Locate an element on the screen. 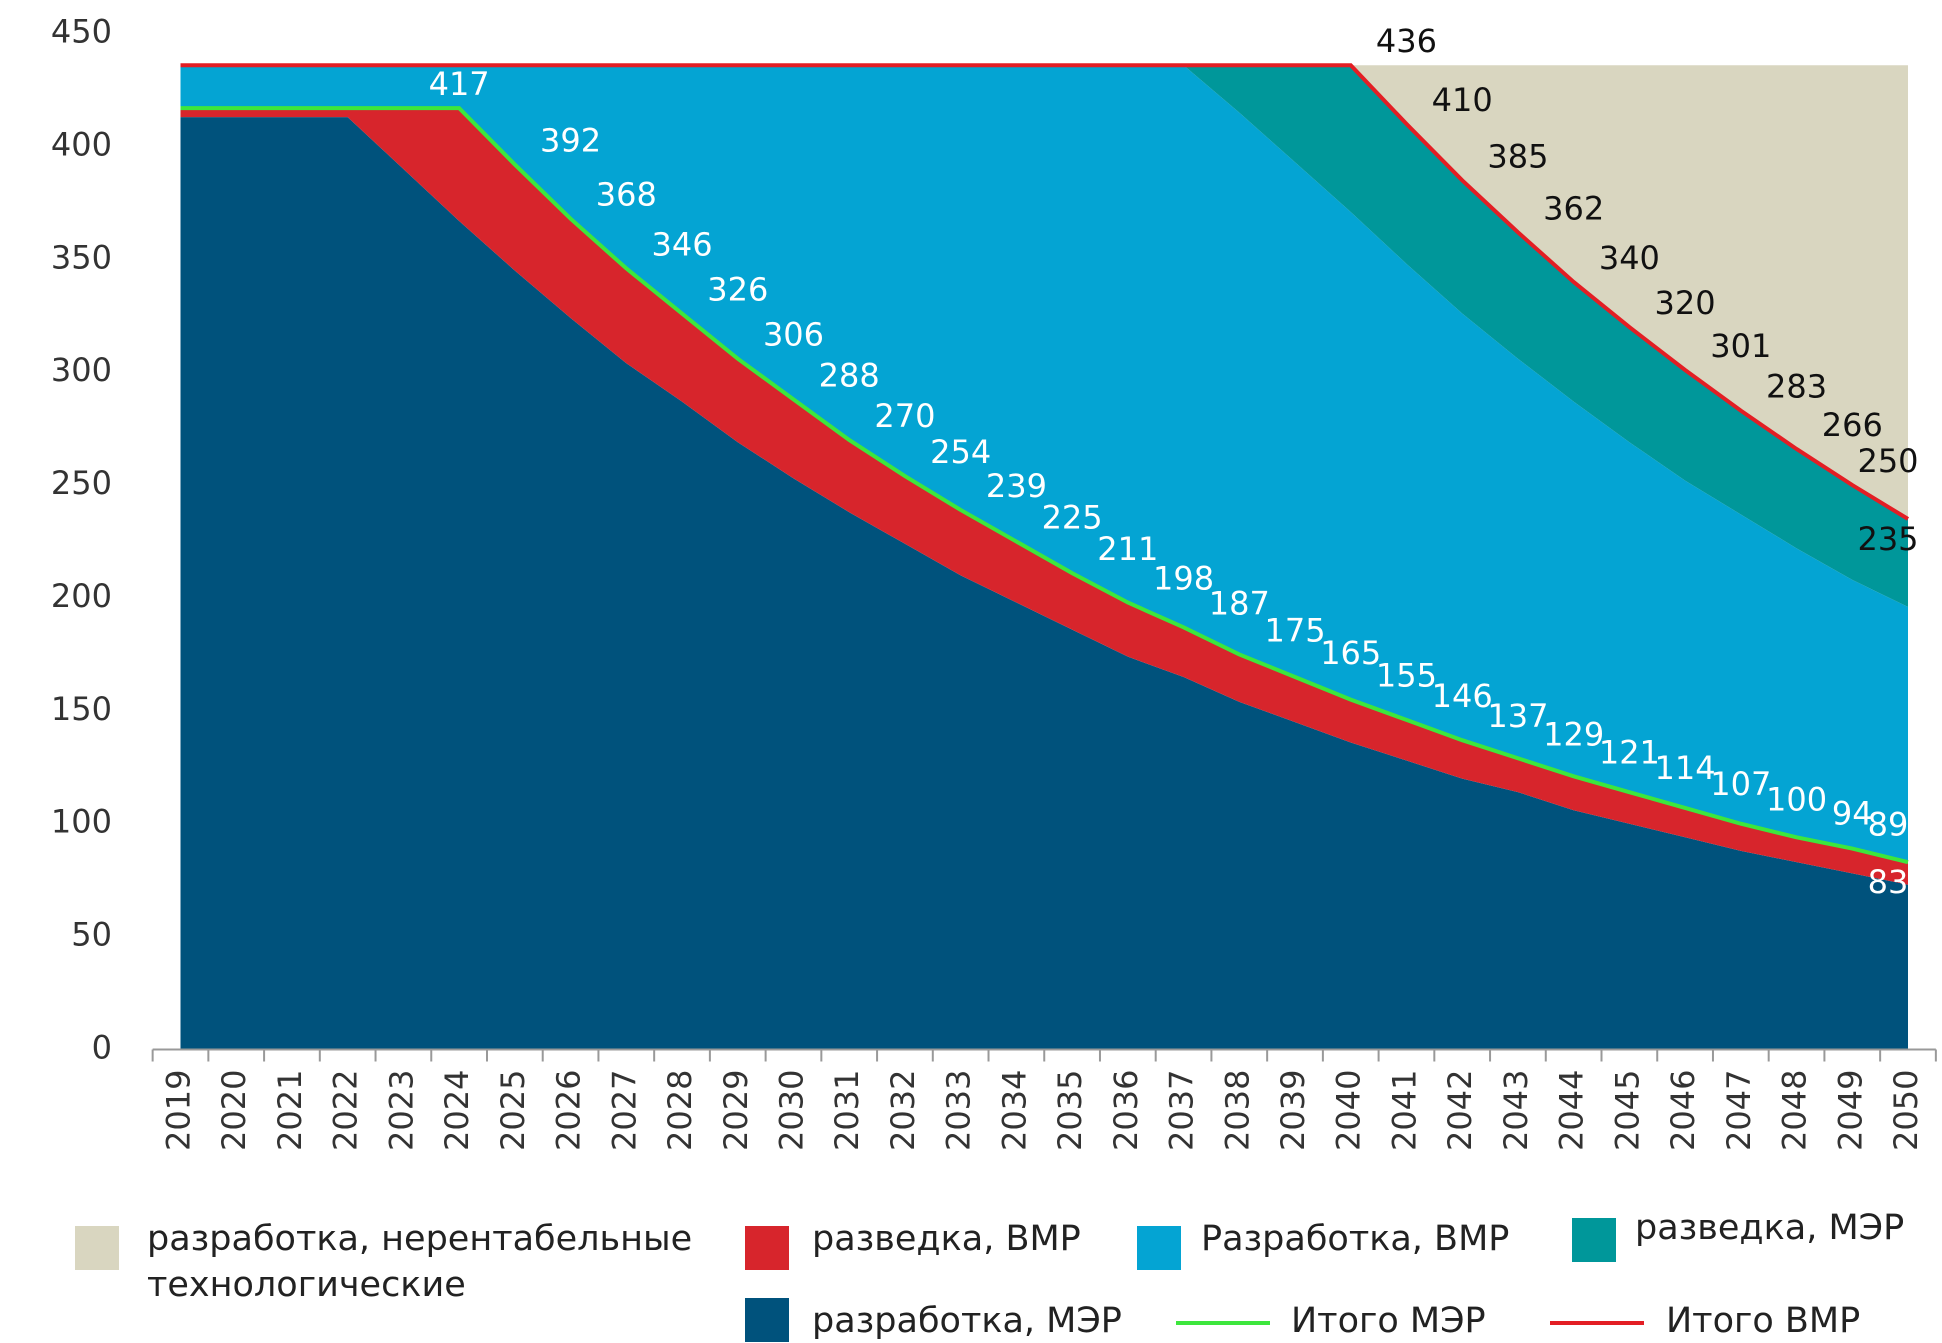  x-tick-label: 2020 is located at coordinates (234, 1110).